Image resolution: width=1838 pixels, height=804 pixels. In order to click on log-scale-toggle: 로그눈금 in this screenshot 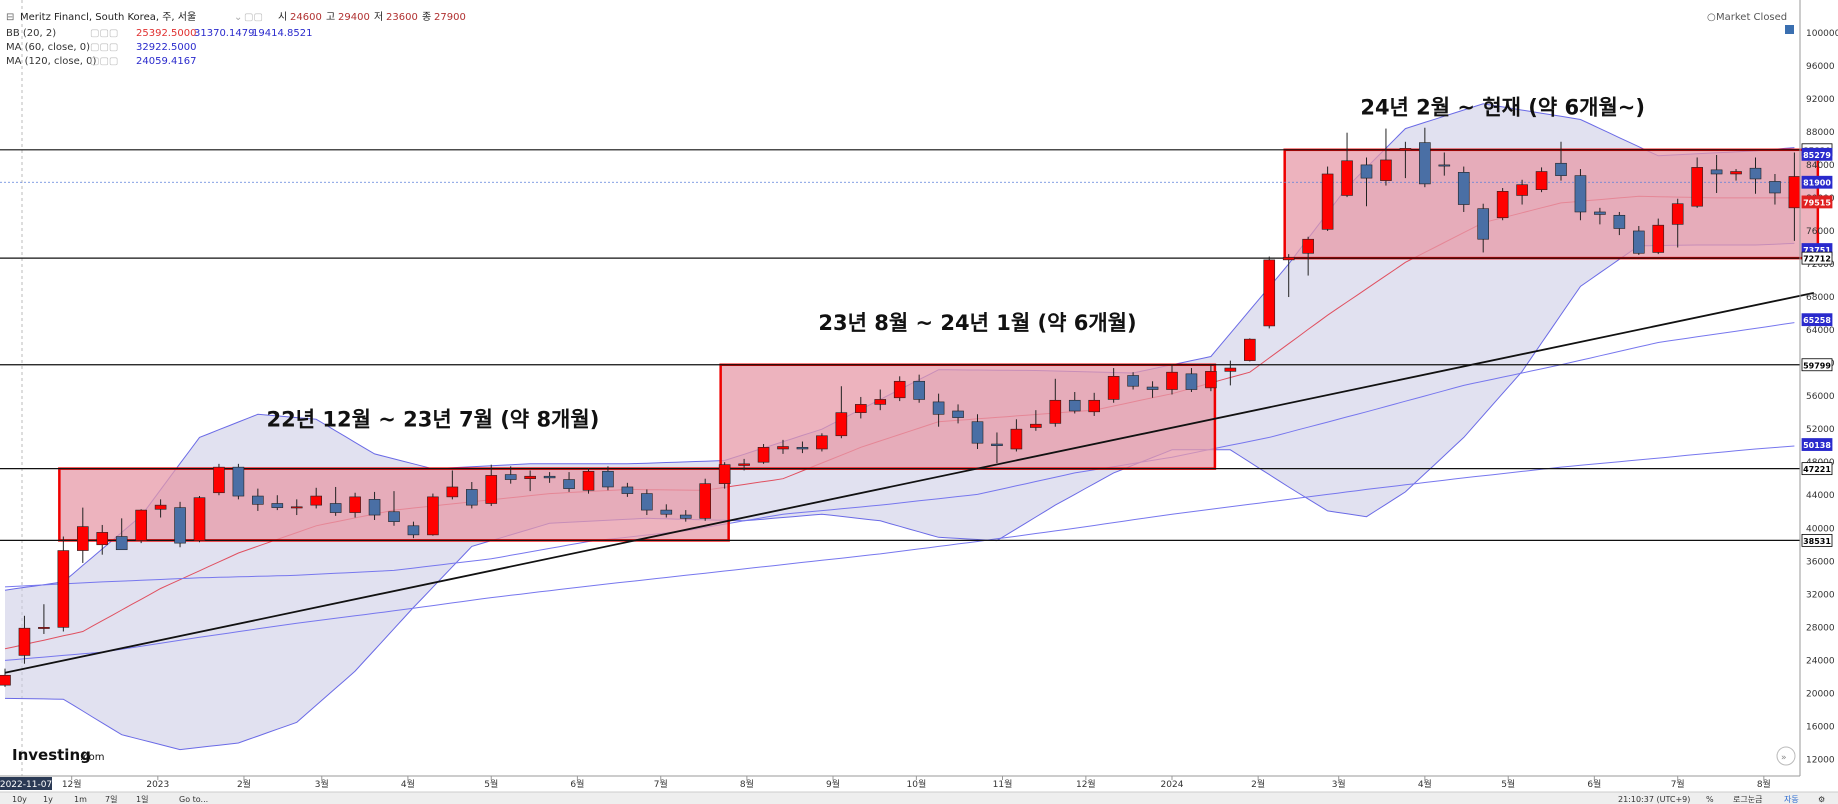, I will do `click(1747, 799)`.